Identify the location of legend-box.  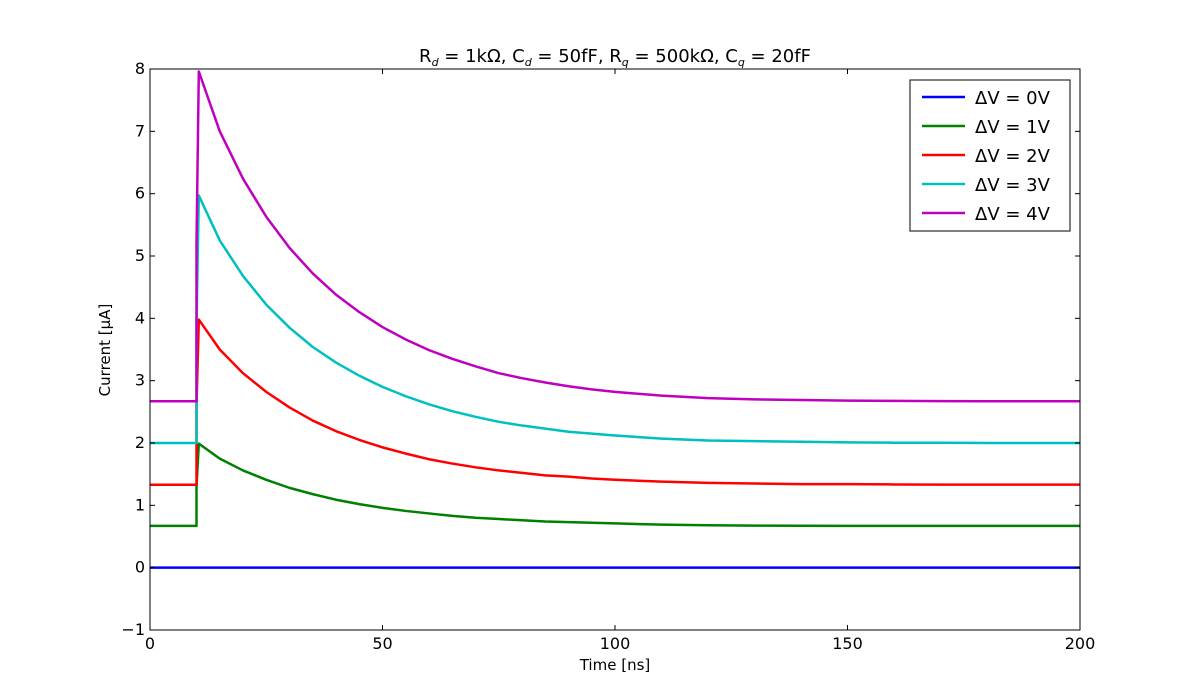
(990, 155).